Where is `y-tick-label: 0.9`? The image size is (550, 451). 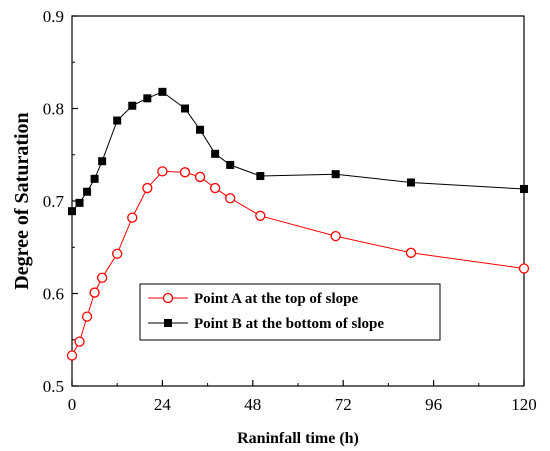 y-tick-label: 0.9 is located at coordinates (53, 16).